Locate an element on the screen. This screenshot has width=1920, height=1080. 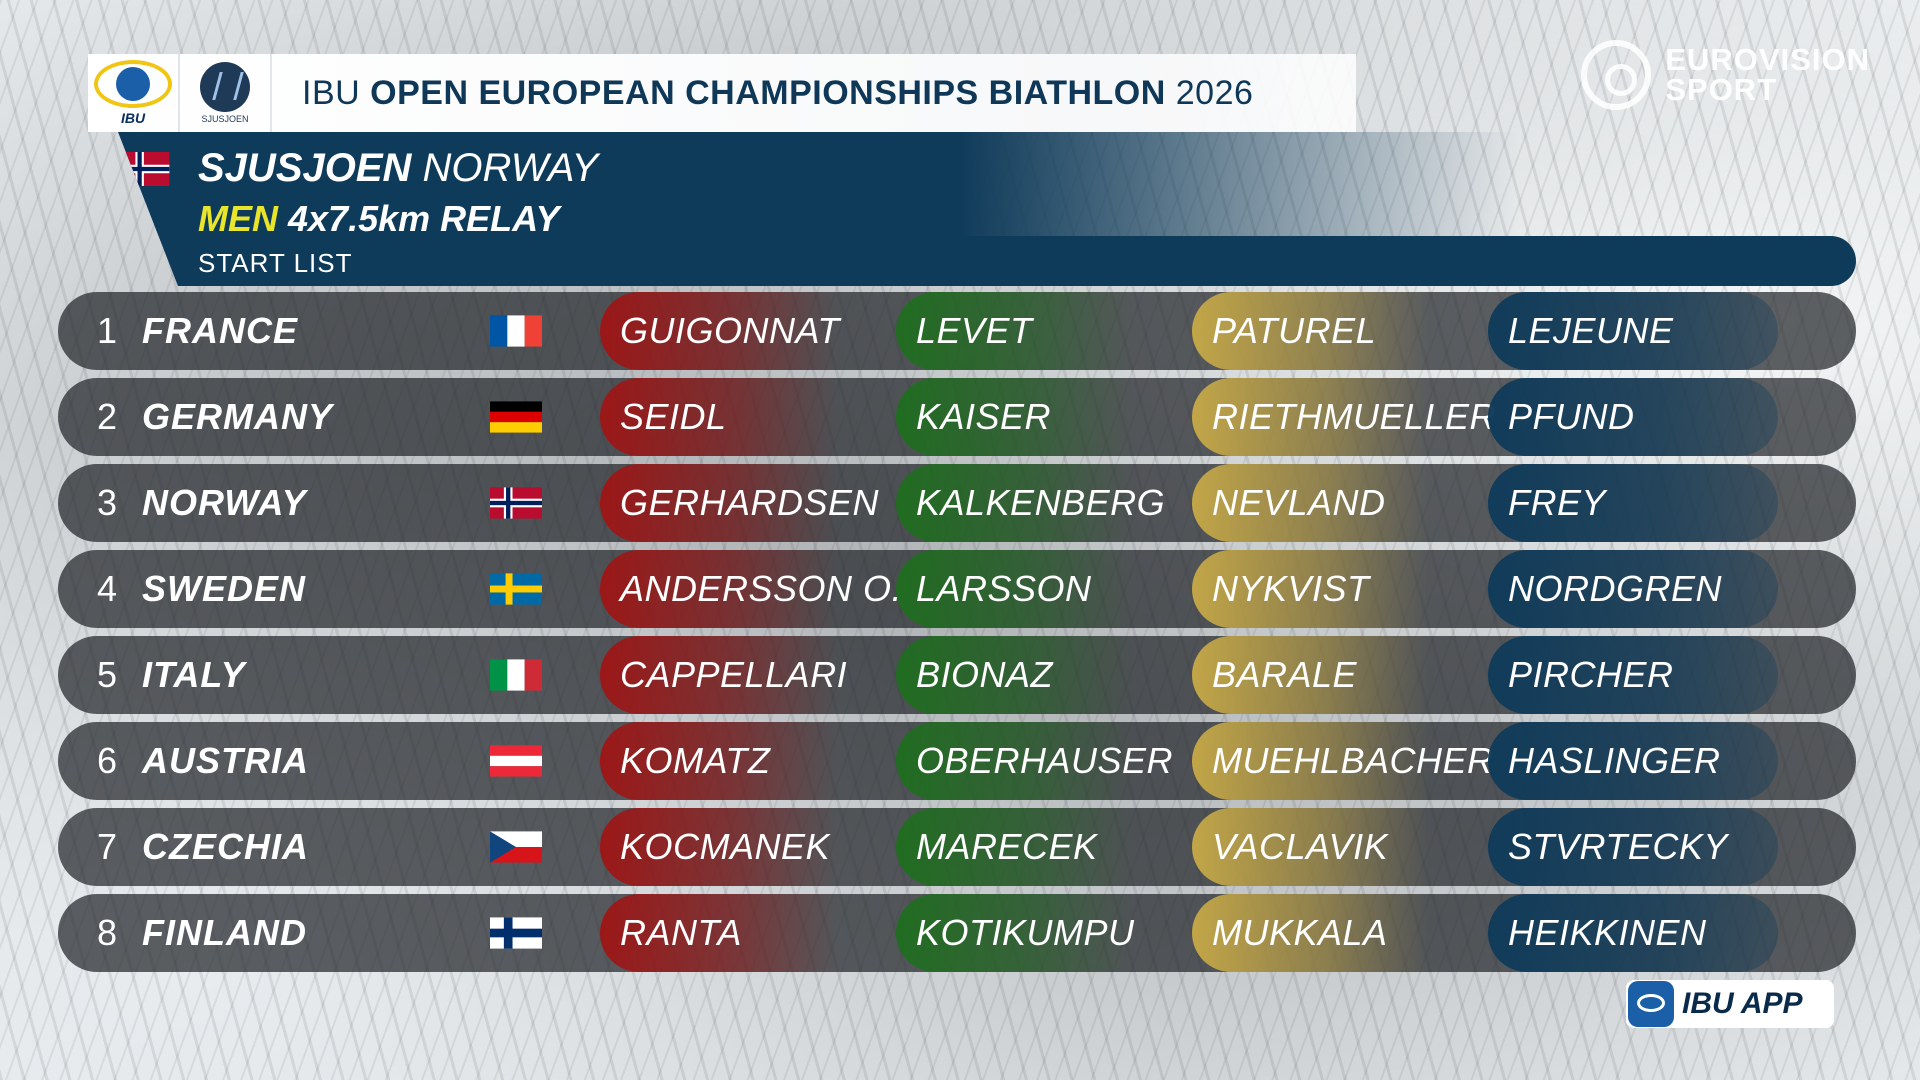
leg-4-athlete: HASLINGER is located at coordinates (1633, 761).